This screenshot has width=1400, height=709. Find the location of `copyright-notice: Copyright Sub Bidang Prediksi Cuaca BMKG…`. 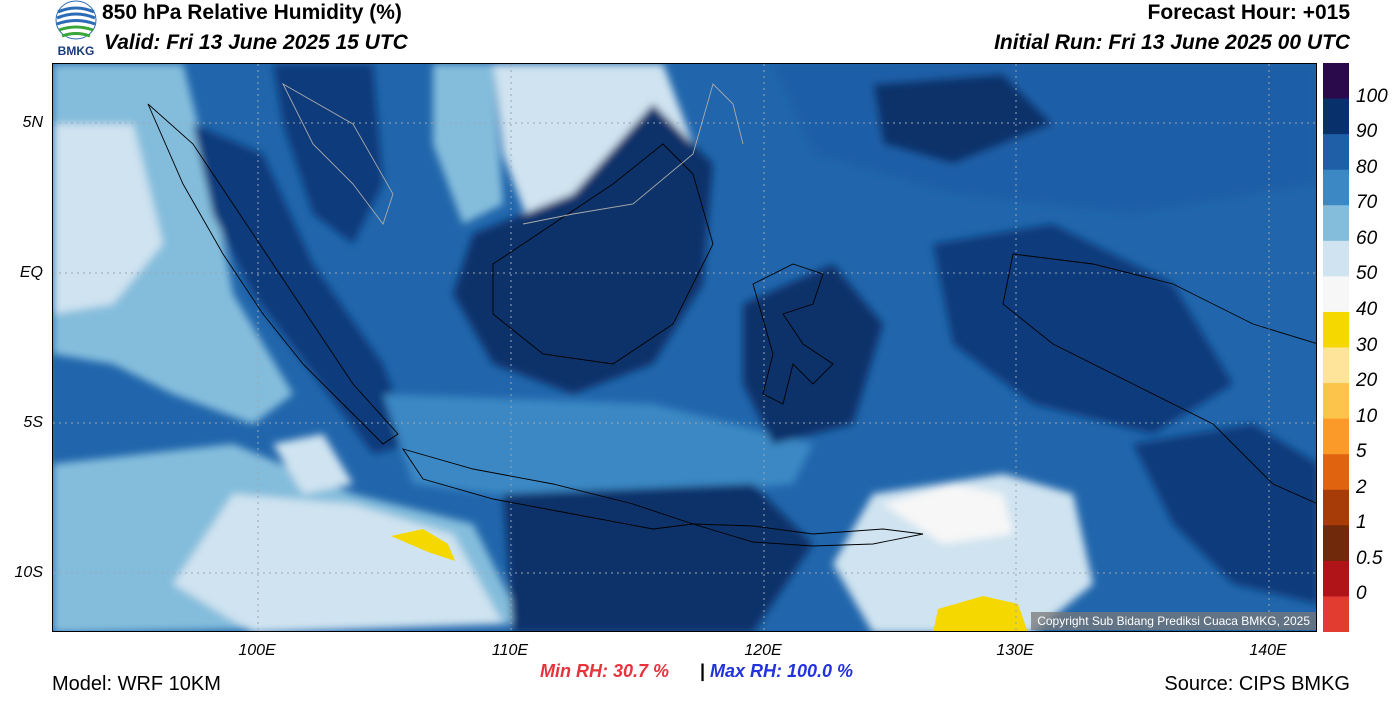

copyright-notice: Copyright Sub Bidang Prediksi Cuaca BMKG… is located at coordinates (1173, 621).